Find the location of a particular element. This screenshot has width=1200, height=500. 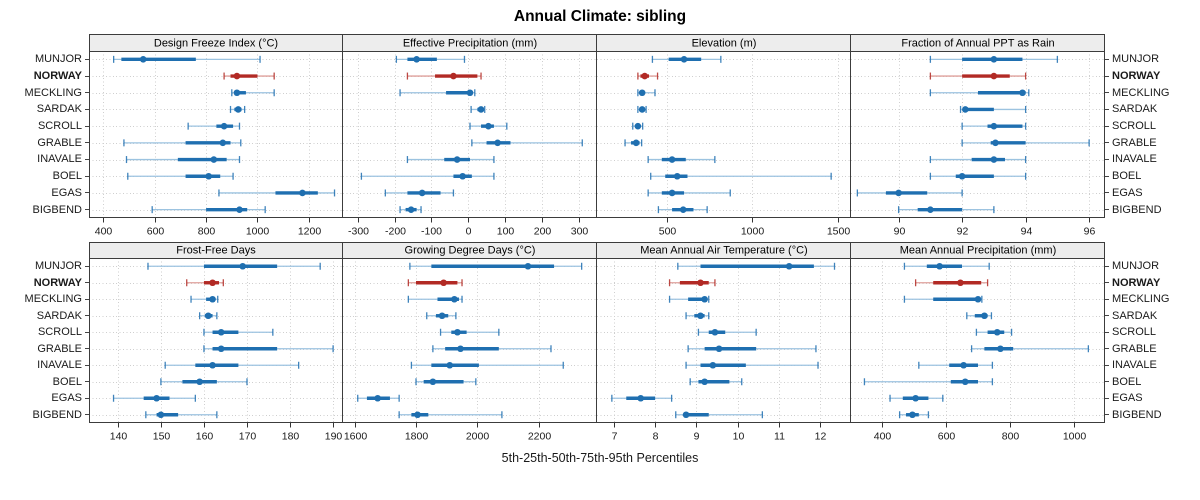

x-tick-label: 170 is located at coordinates (248, 437).